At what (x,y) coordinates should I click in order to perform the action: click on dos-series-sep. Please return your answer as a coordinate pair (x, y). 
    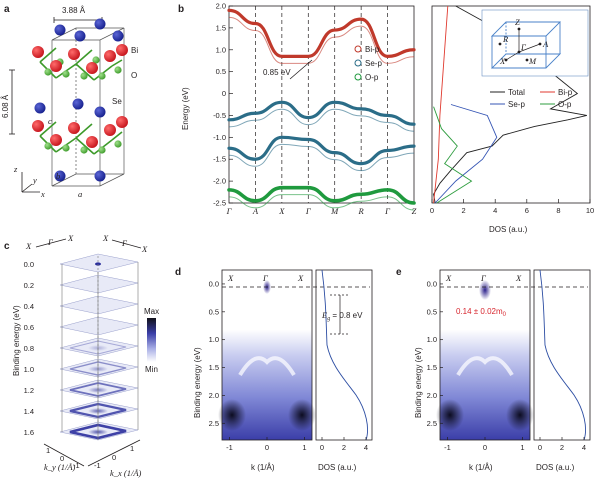
    Looking at the image, I should click on (466, 154).